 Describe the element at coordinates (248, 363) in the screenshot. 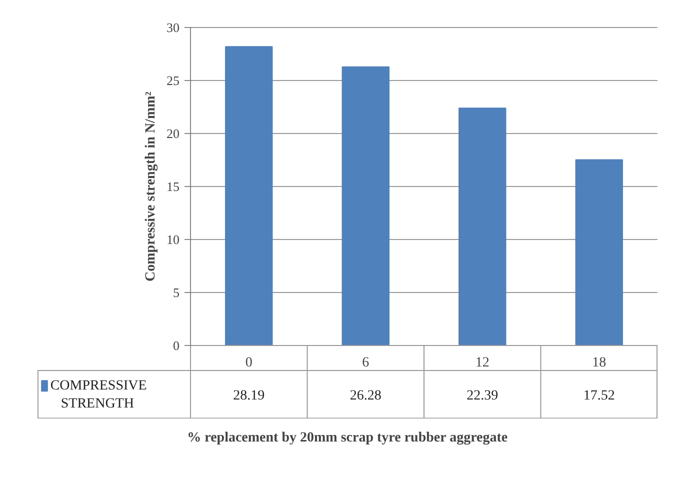

I see `x-tick-label: 0` at that location.